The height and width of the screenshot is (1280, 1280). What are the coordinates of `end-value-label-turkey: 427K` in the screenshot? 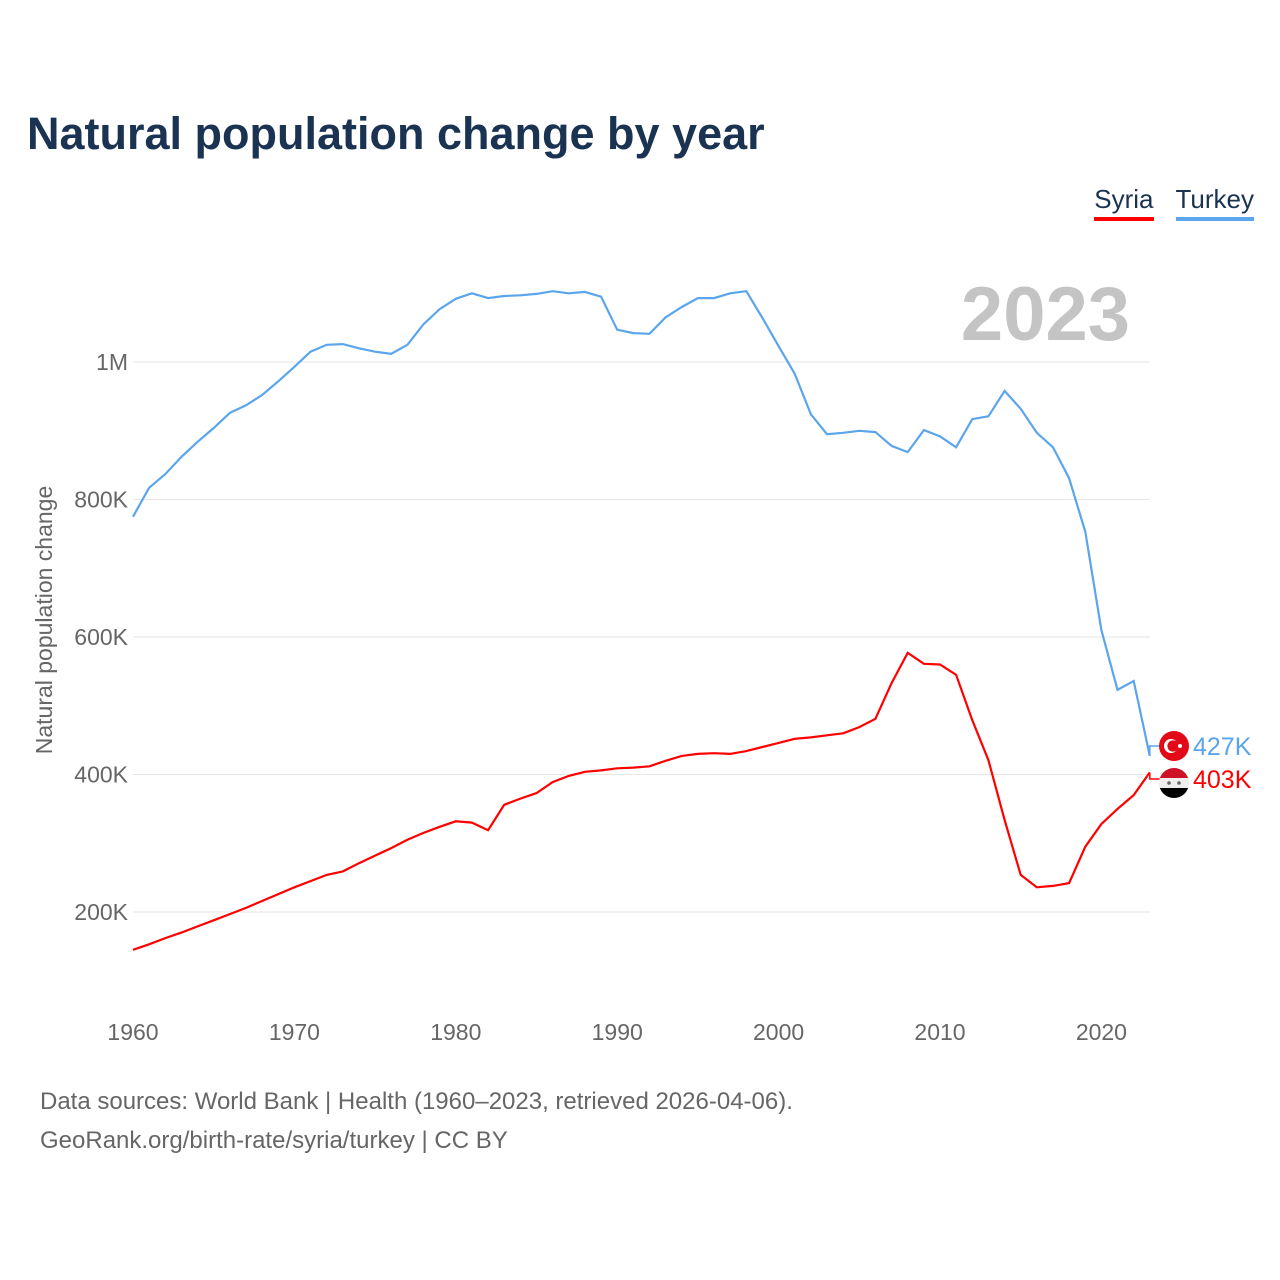 It's located at (1222, 747).